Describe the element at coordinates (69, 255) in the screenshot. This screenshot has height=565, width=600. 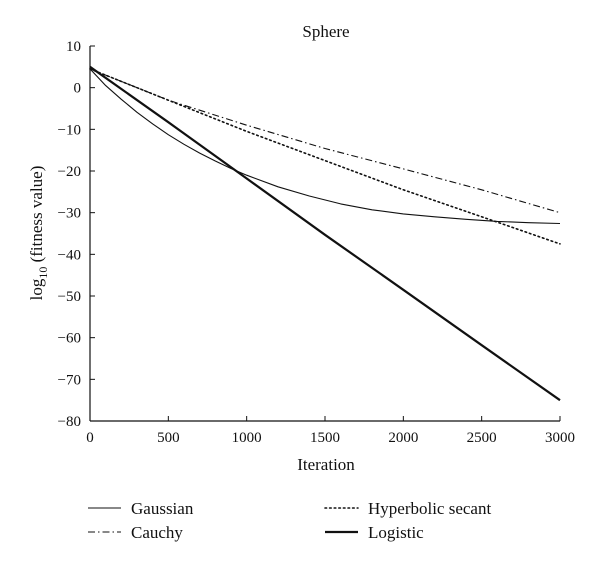
I see `y-tick-label: −40` at that location.